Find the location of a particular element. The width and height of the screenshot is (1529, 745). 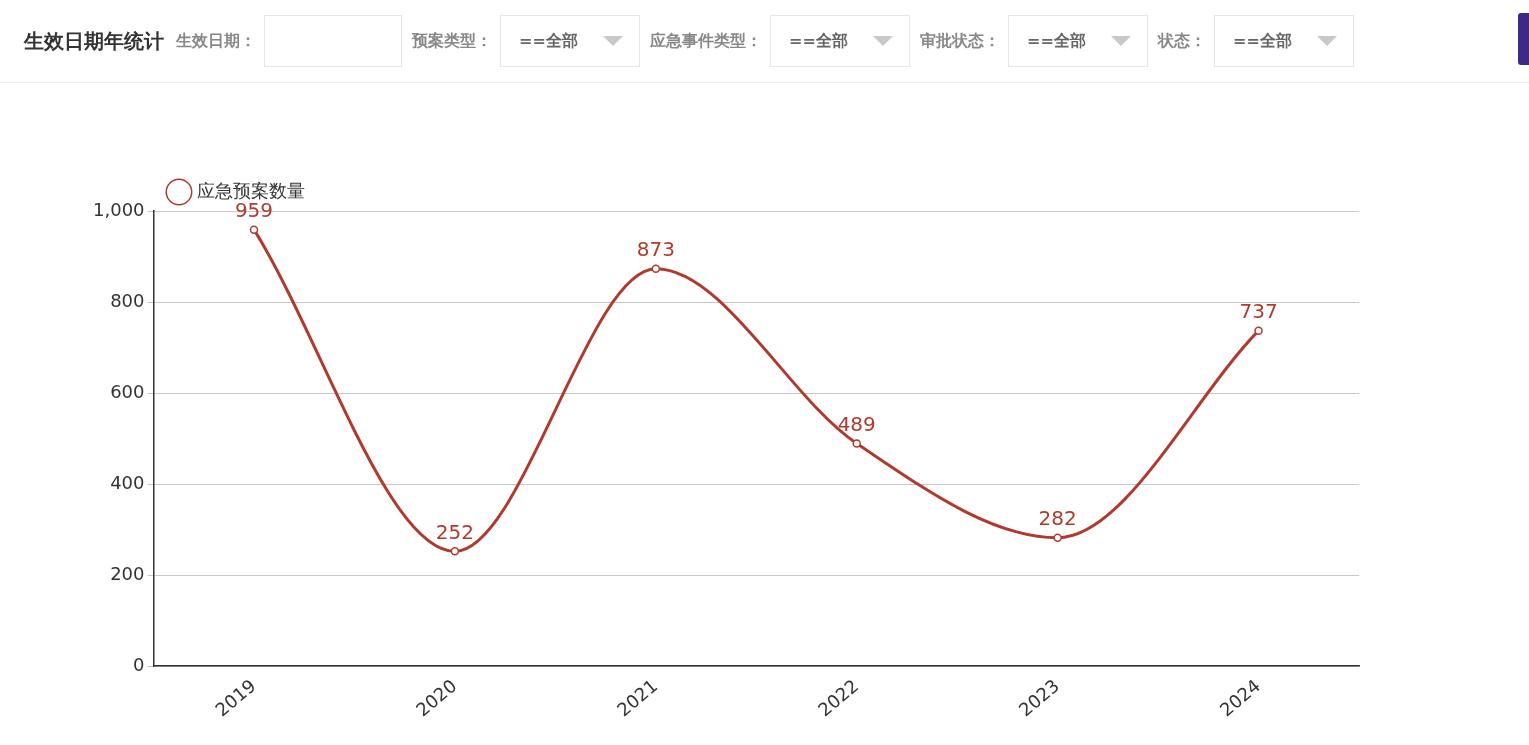

y-tick-label: 0 is located at coordinates (139, 664).